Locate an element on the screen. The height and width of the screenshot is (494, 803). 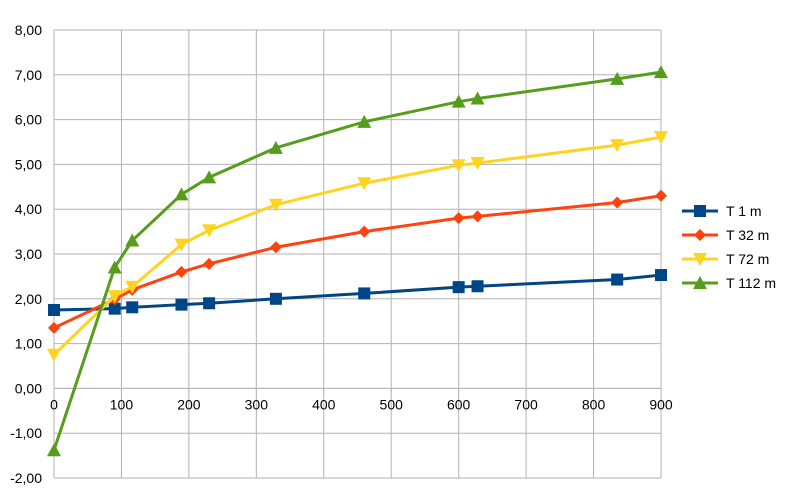
legend-entry: T 32 m is located at coordinates (725, 235).